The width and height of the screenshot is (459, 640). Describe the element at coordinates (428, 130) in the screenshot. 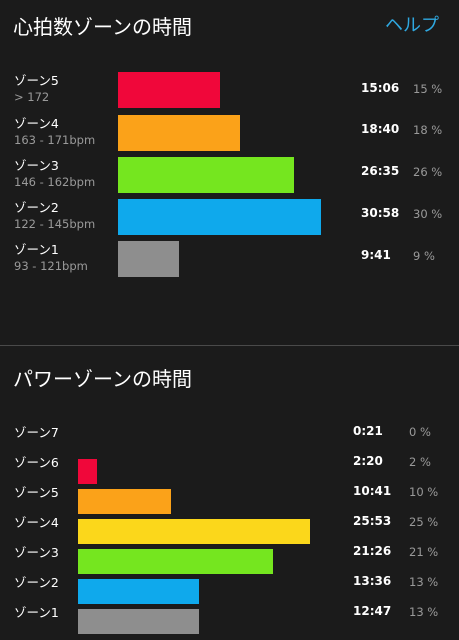

I see `hr-zone-percent: 18 %` at that location.